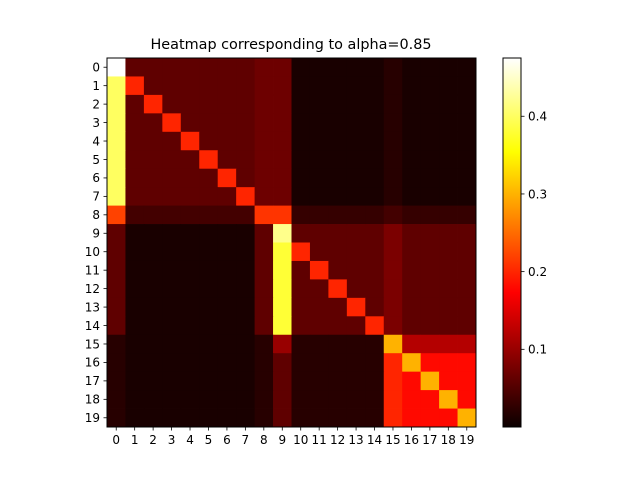 The width and height of the screenshot is (640, 484). Describe the element at coordinates (92, 326) in the screenshot. I see `y-tick-label: 14` at that location.